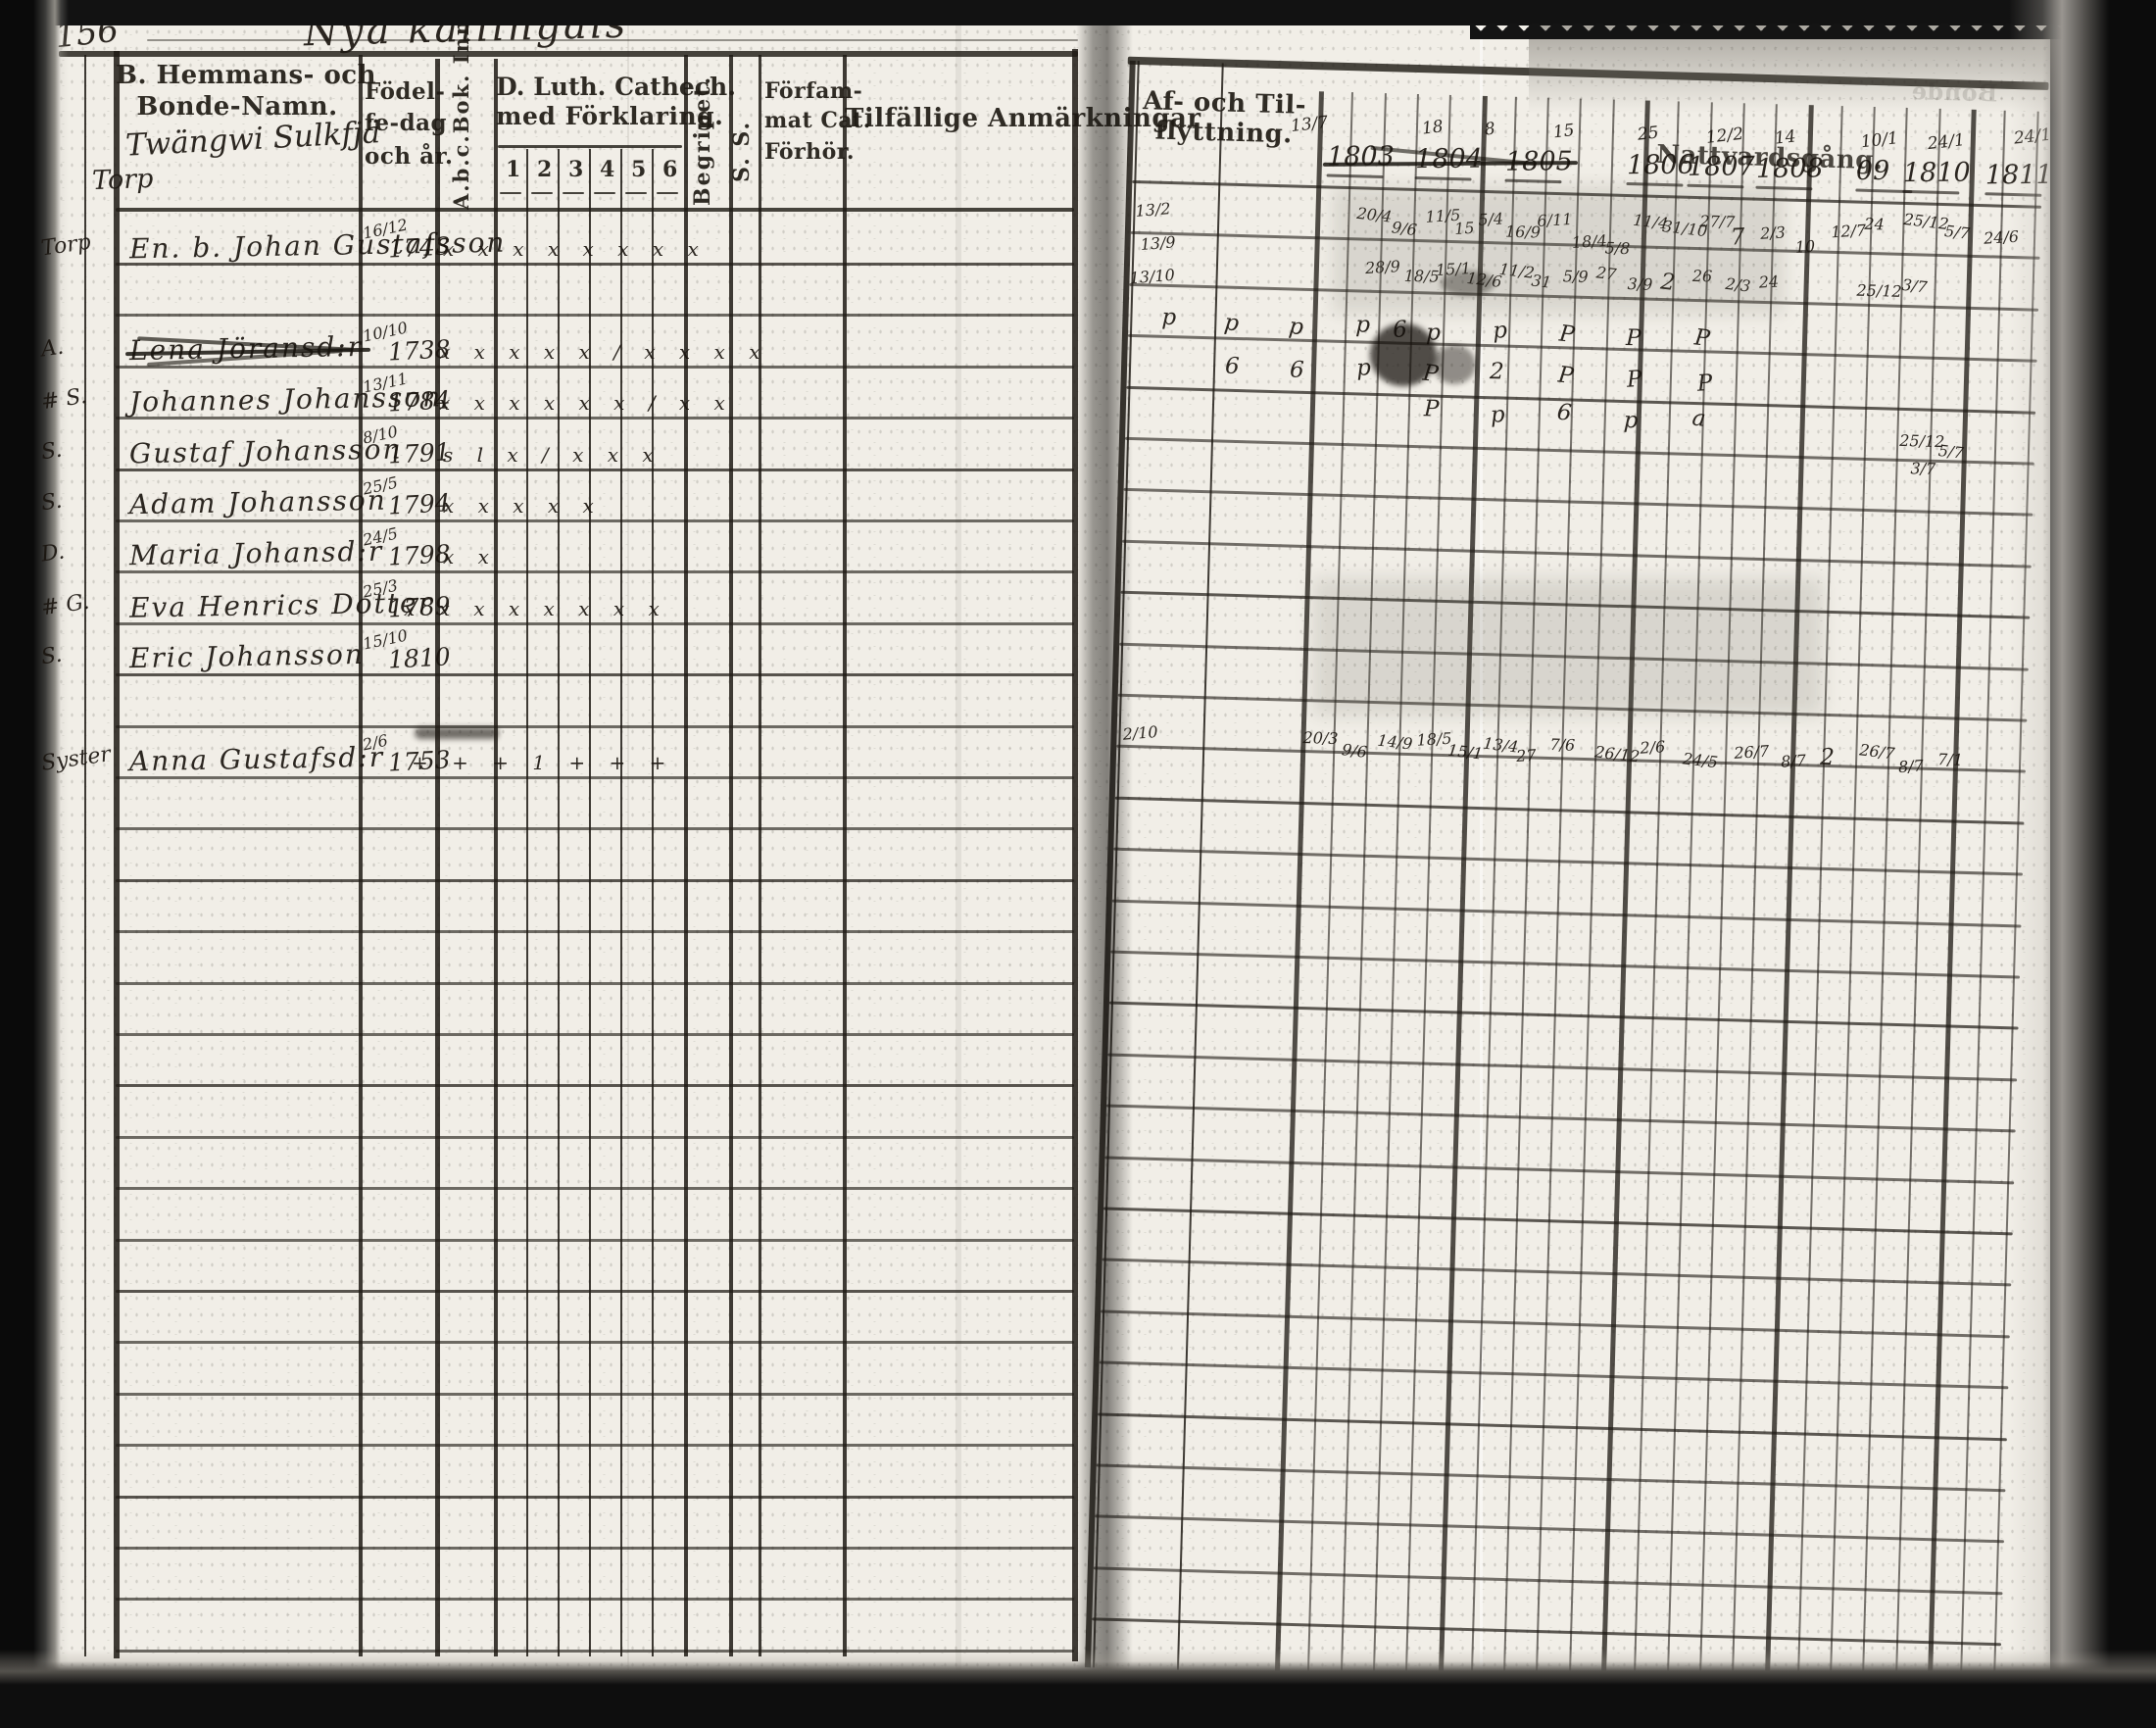  I want to click on scanner-edge-bottom, so click(1078, 1689).